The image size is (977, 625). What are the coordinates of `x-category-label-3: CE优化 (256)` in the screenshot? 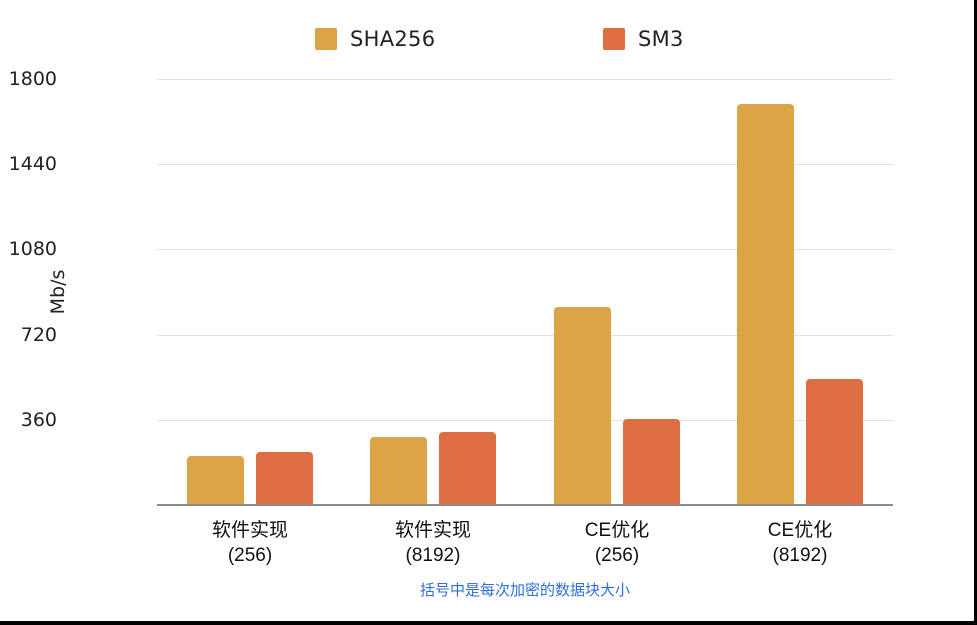 It's located at (617, 543).